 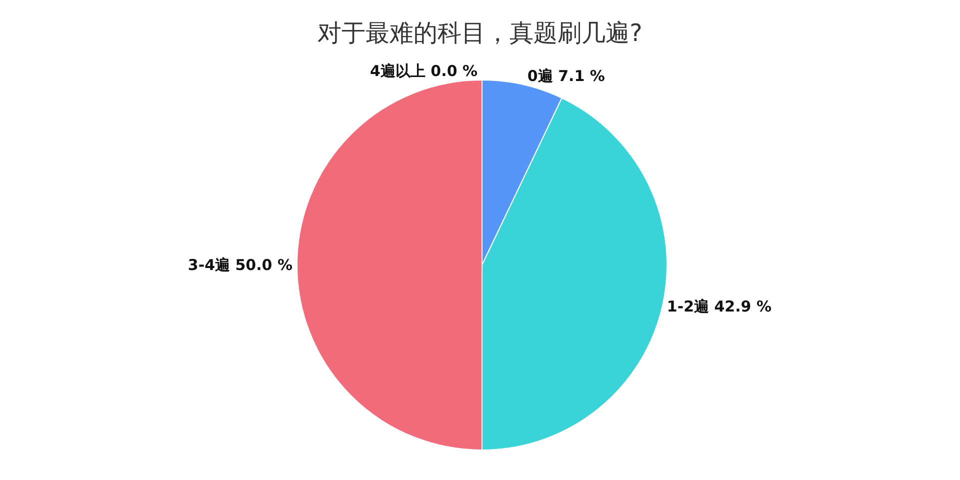 I want to click on slice-label: 1-2遍 42.9 %, so click(x=719, y=306).